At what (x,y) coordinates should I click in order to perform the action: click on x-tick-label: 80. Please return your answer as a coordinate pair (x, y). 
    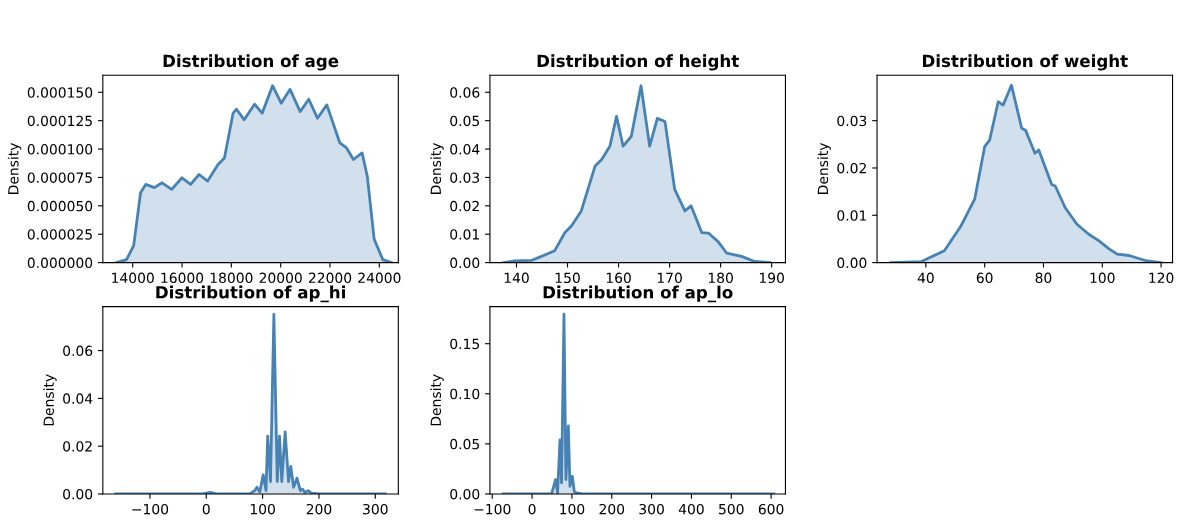
    Looking at the image, I should click on (1043, 278).